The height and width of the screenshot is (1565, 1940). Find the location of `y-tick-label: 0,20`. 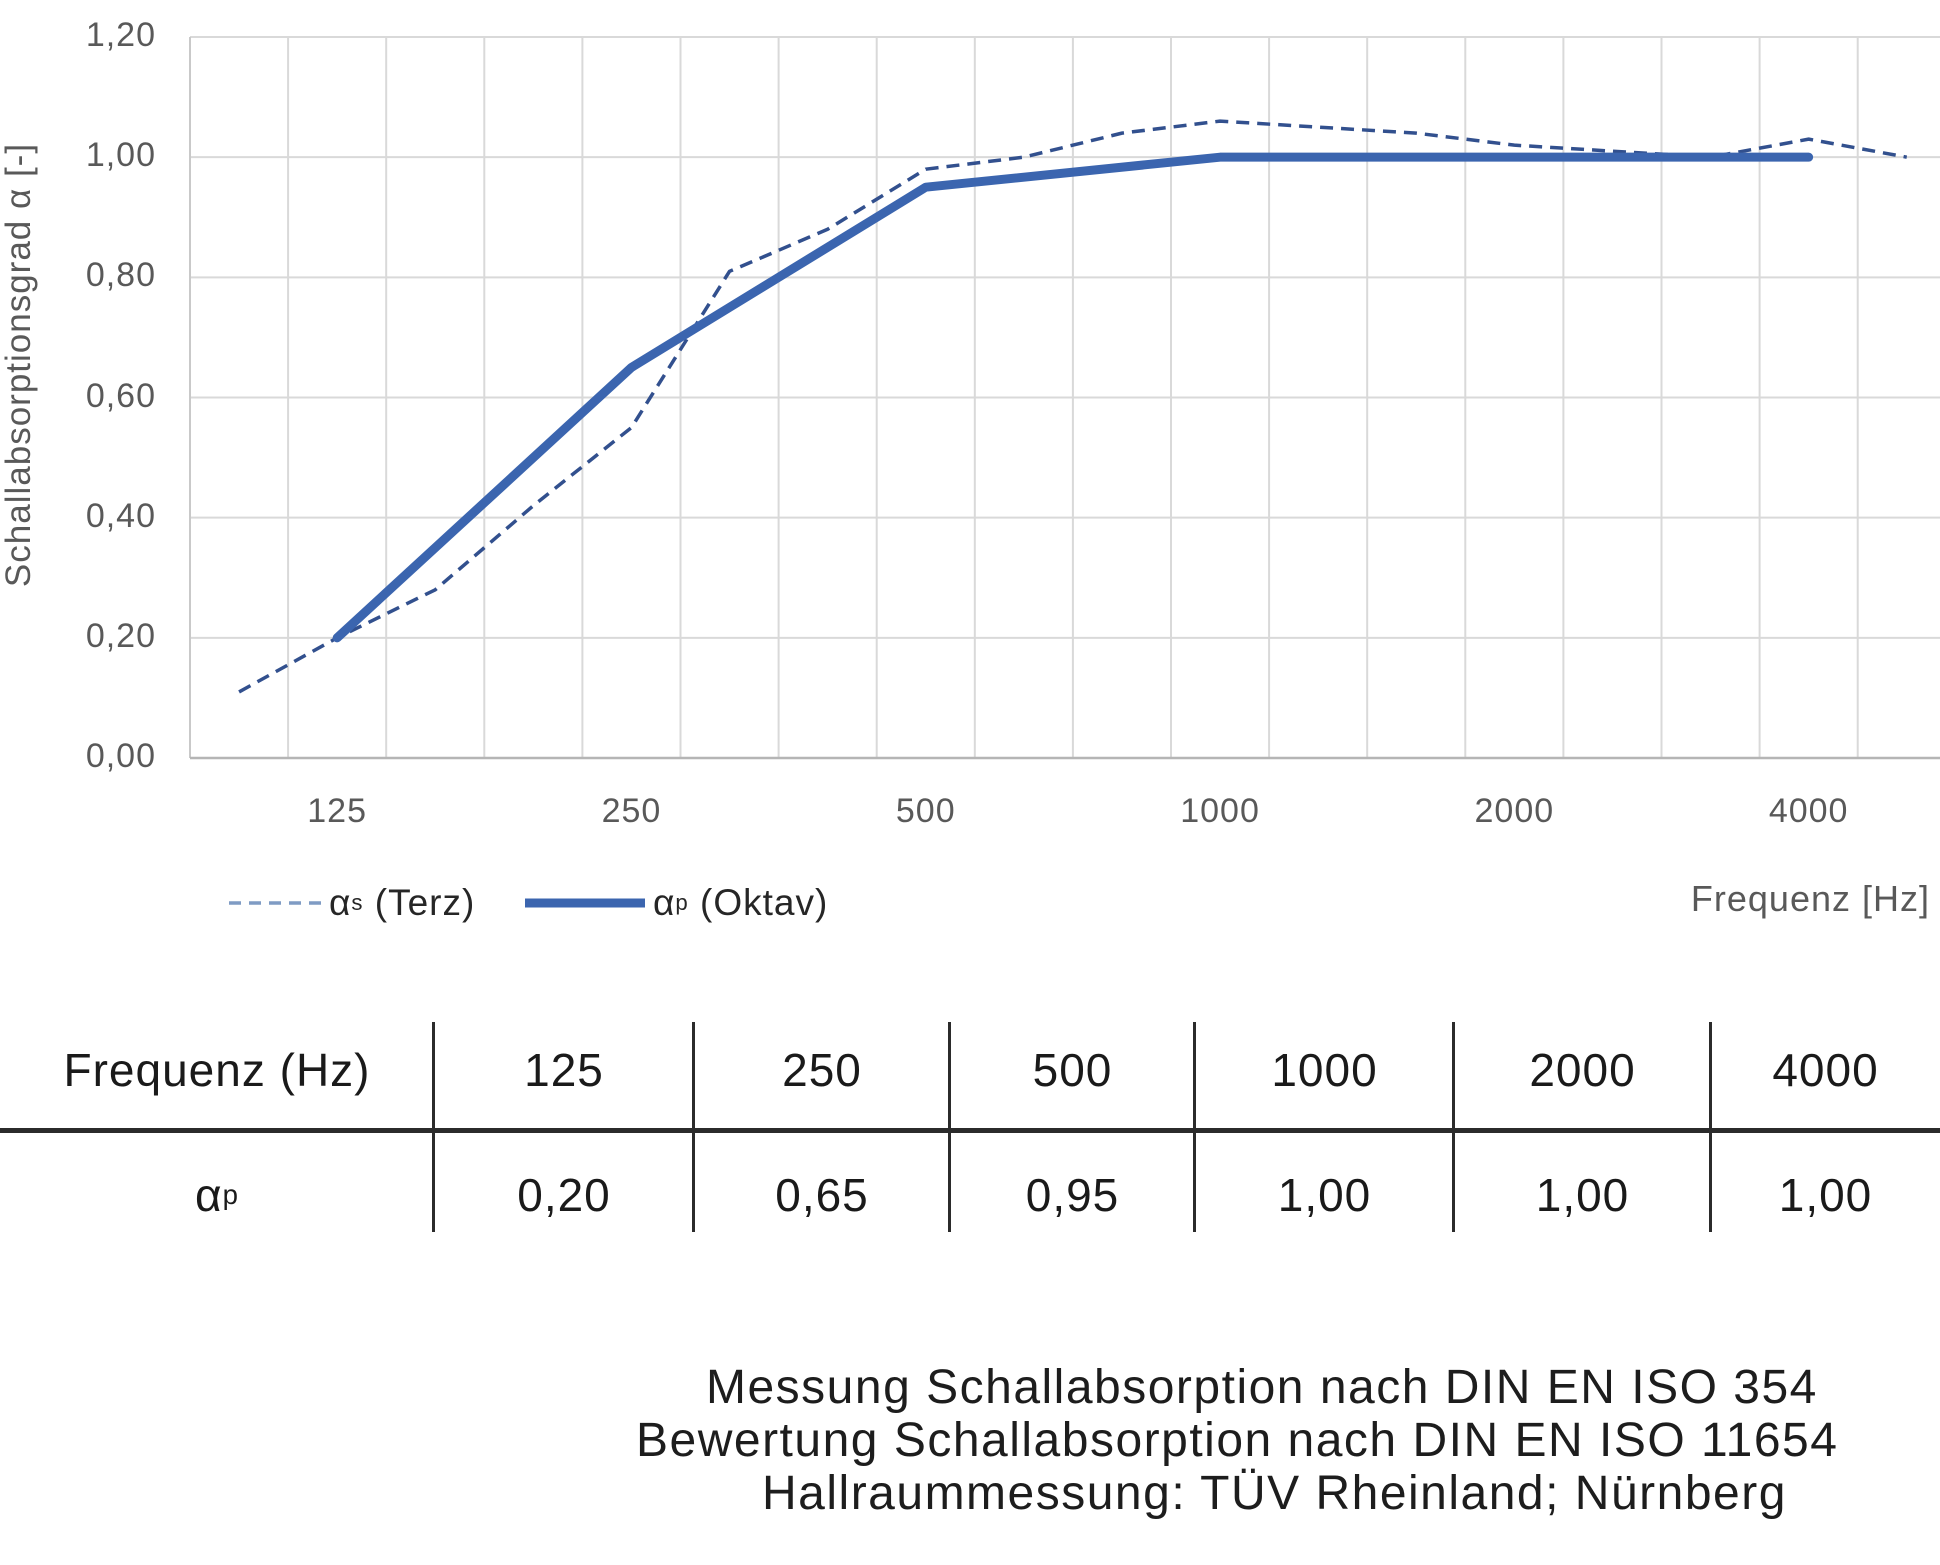

y-tick-label: 0,20 is located at coordinates (120, 635).